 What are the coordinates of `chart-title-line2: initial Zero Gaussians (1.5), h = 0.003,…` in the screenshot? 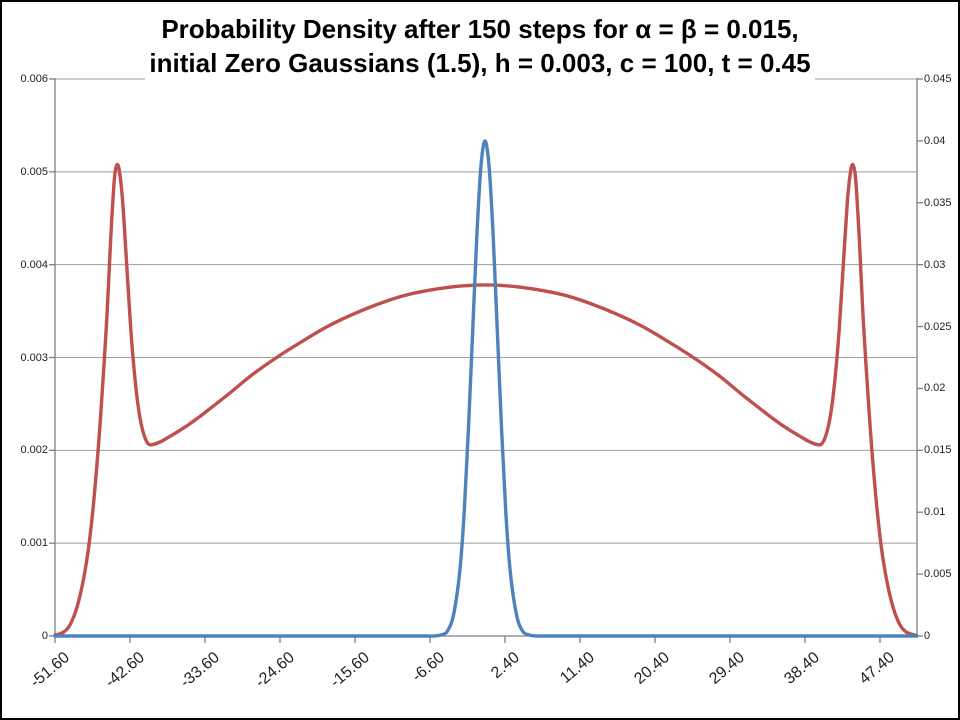 It's located at (480, 63).